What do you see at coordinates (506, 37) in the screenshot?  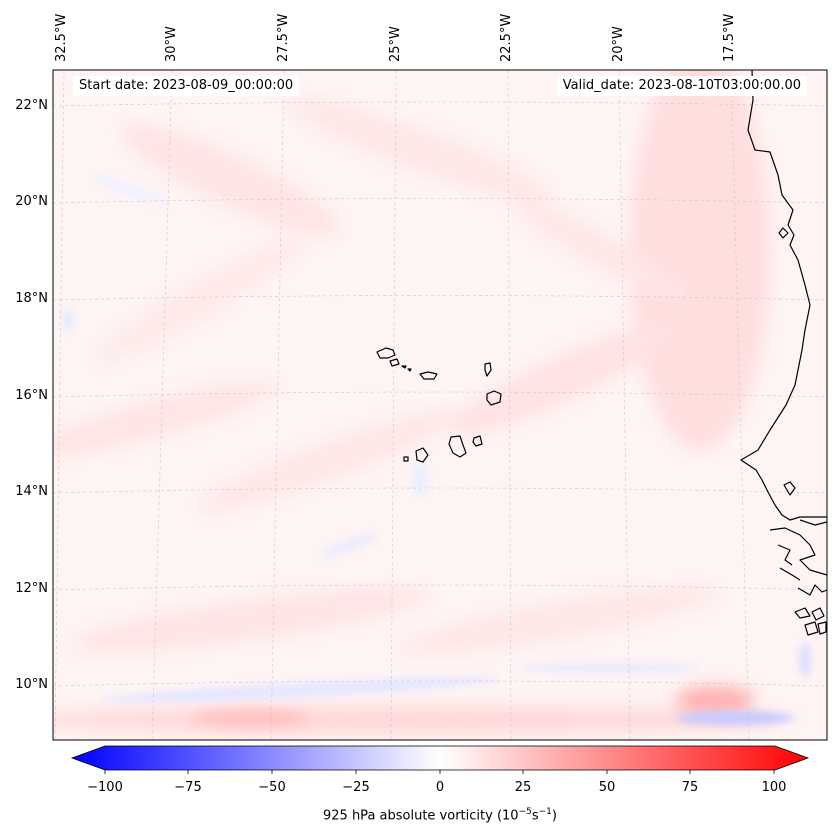 I see `lon-label-22-5w: 22.5°W` at bounding box center [506, 37].